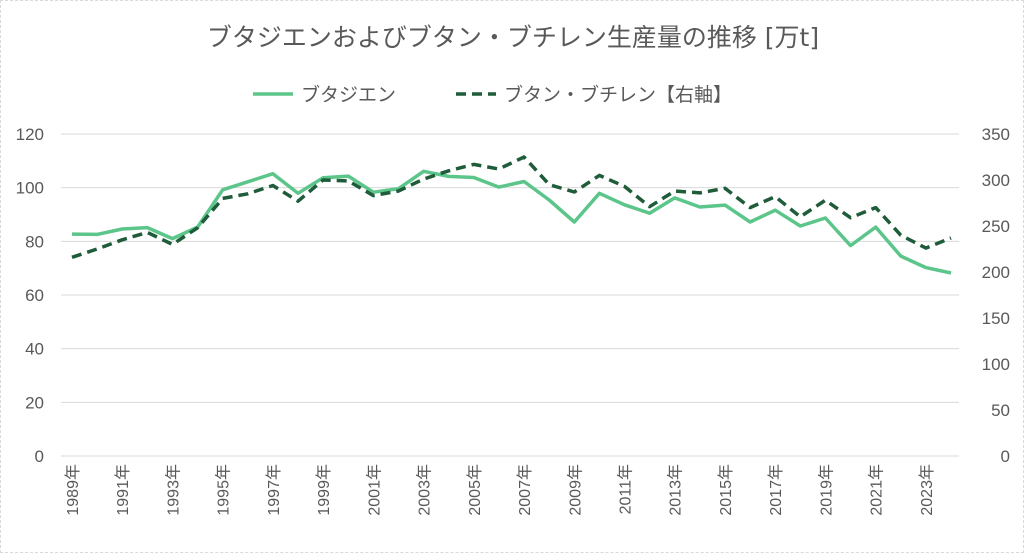 This screenshot has width=1024, height=554. What do you see at coordinates (492, 94) in the screenshot?
I see `legend: ブタジエン ブタン・ブチレン【右軸】` at bounding box center [492, 94].